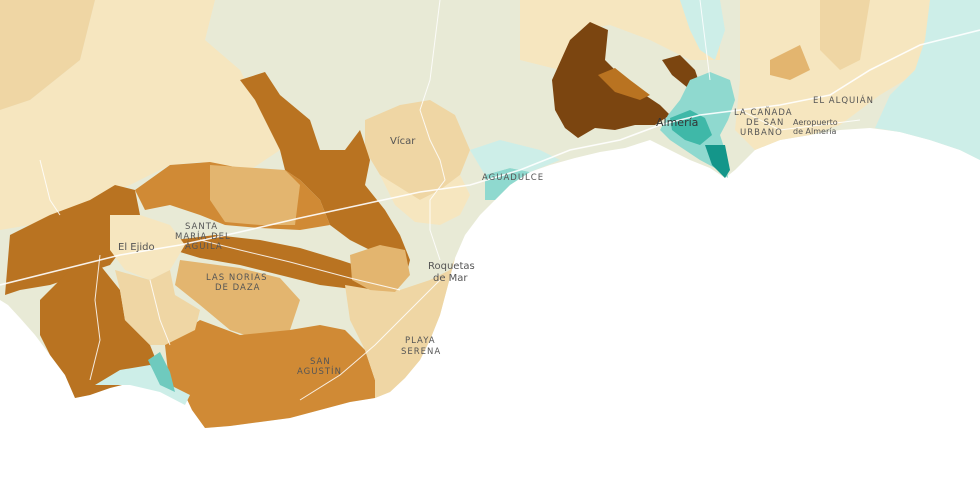 The height and width of the screenshot is (502, 980). What do you see at coordinates (717, 161) in the screenshot?
I see `region-darkteal-almeria` at bounding box center [717, 161].